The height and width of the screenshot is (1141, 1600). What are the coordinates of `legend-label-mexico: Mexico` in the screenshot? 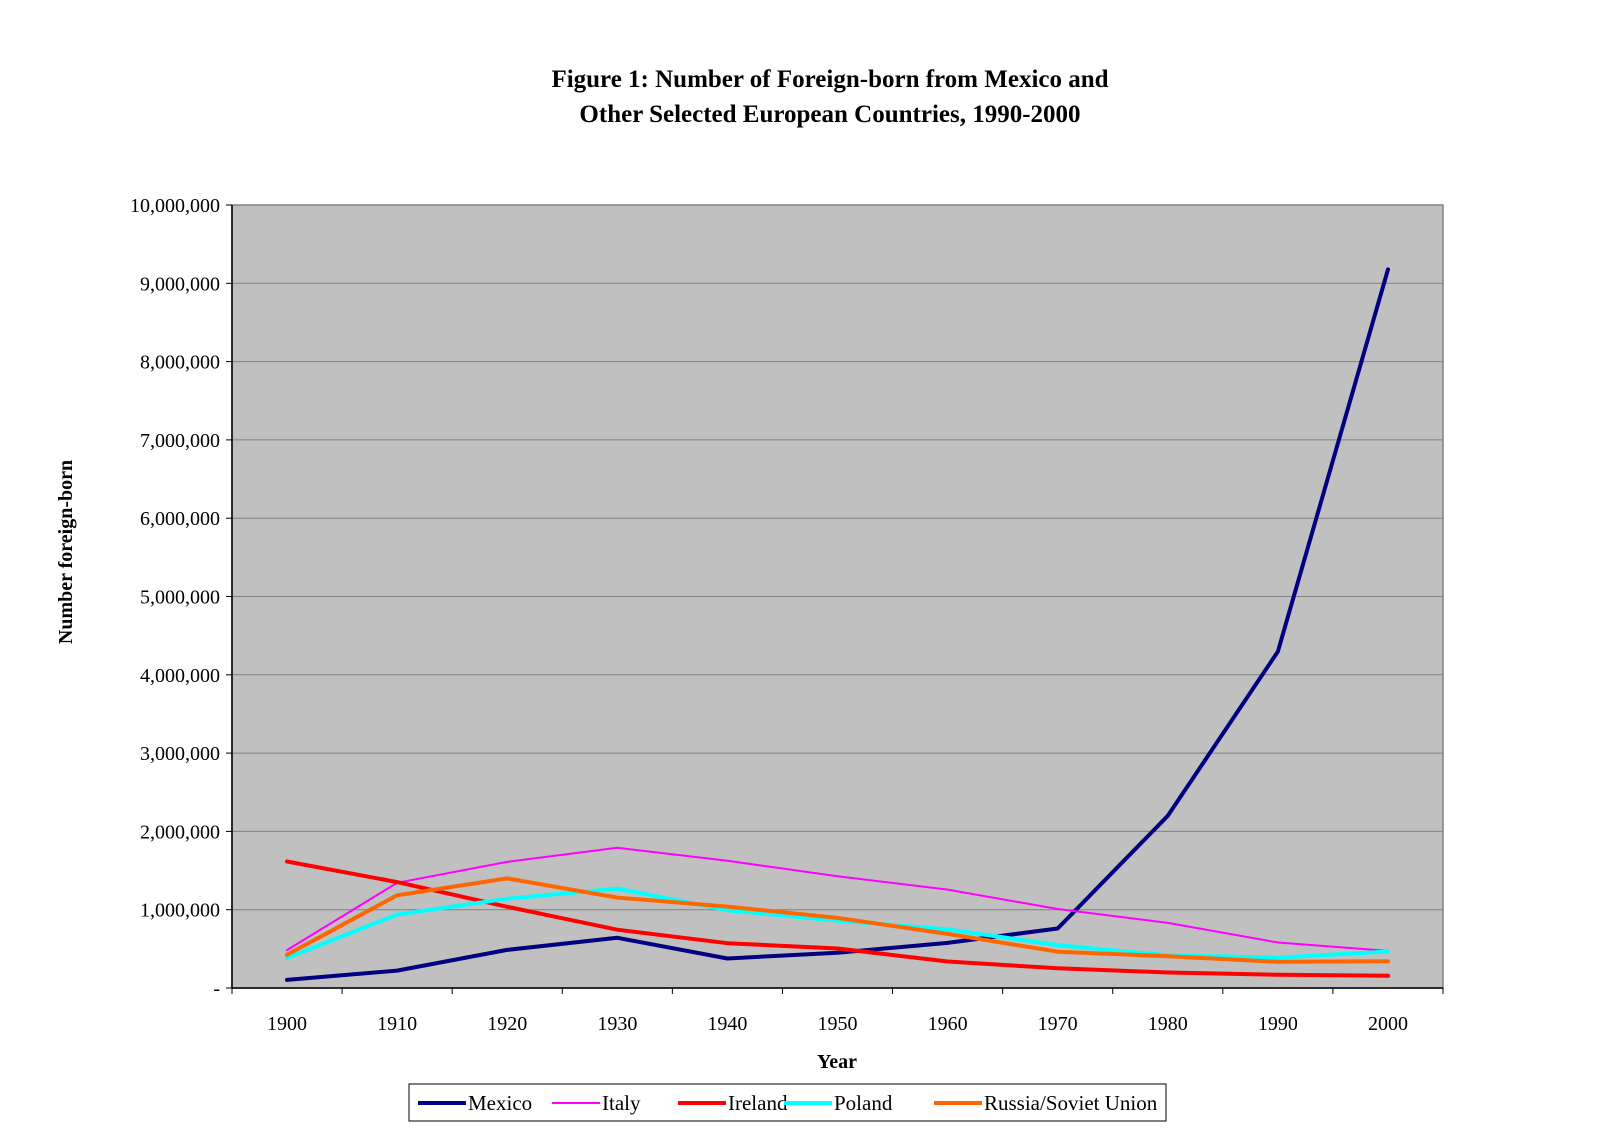 It's located at (500, 1103).